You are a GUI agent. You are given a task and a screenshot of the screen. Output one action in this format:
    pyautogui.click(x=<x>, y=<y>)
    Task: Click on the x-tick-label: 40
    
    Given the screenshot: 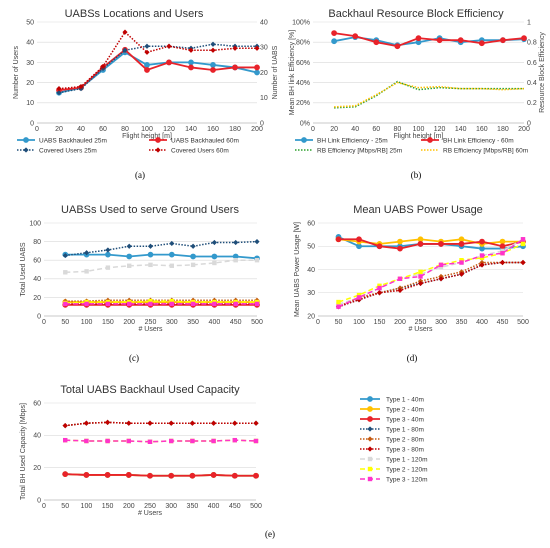 What is the action you would take?
    pyautogui.click(x=81, y=129)
    